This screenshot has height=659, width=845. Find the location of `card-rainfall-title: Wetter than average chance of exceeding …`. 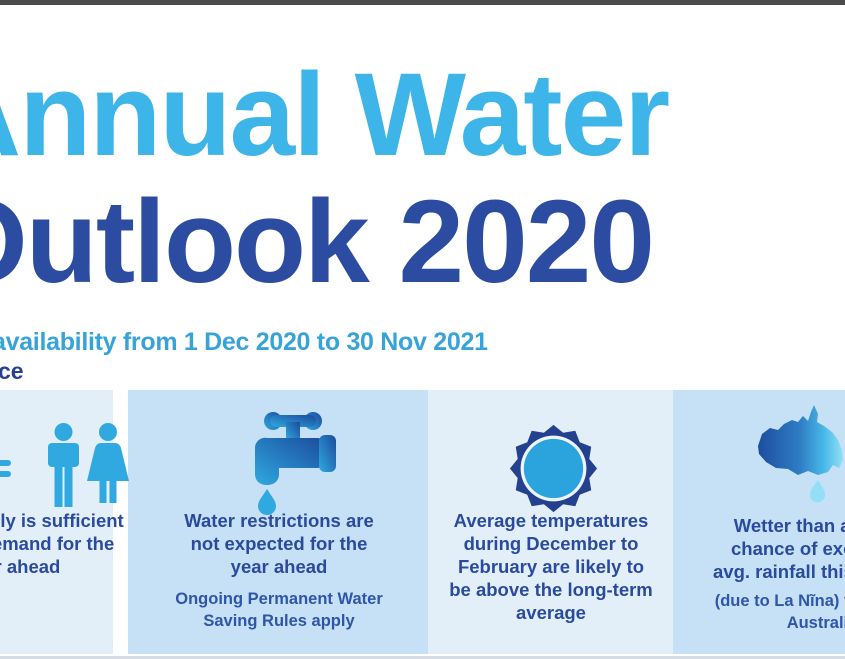

card-rainfall-title: Wetter than average chance of exceeding … is located at coordinates (779, 548).